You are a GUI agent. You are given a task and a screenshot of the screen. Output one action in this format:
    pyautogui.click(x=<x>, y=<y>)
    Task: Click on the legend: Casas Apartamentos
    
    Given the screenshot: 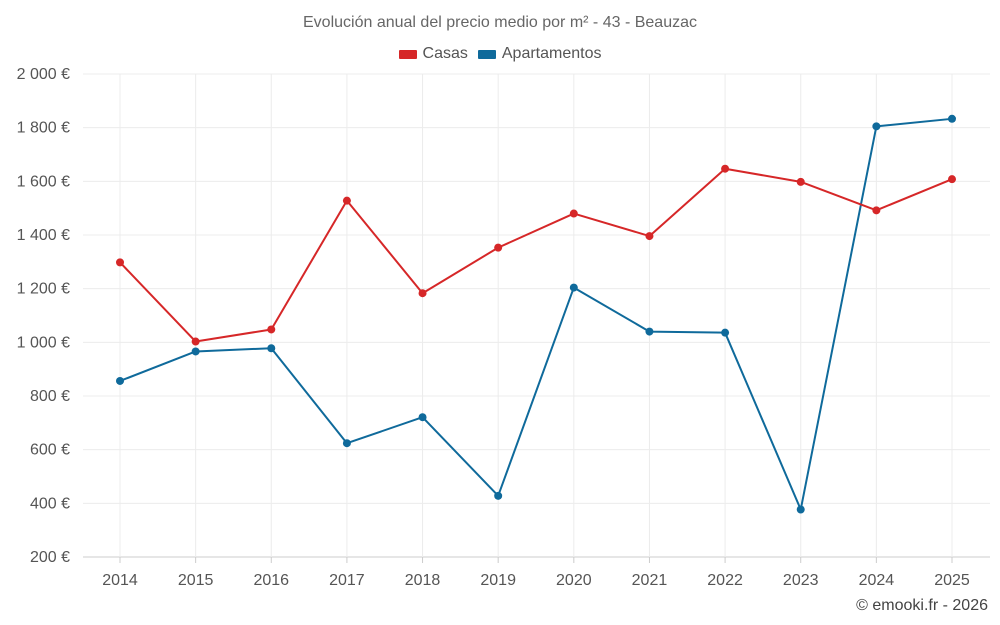 What is the action you would take?
    pyautogui.click(x=500, y=54)
    